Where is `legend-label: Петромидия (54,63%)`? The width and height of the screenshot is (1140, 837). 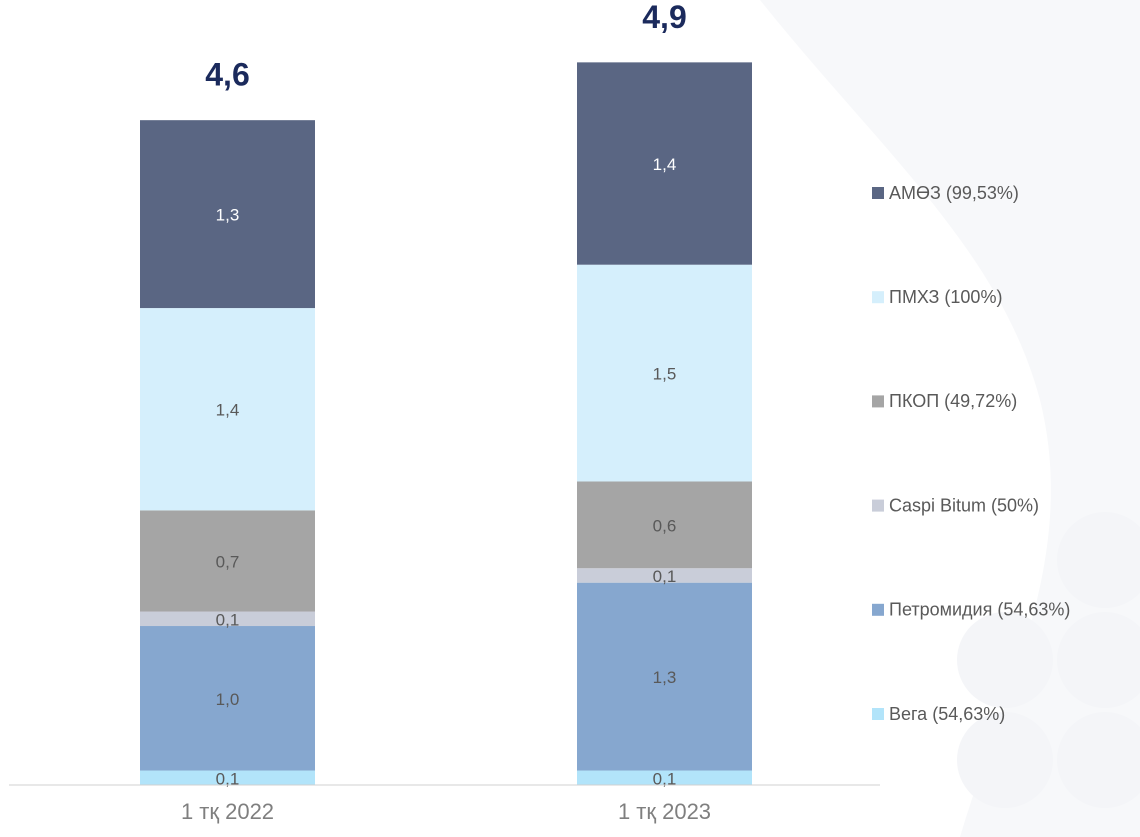
legend-label: Петромидия (54,63%) is located at coordinates (979, 610).